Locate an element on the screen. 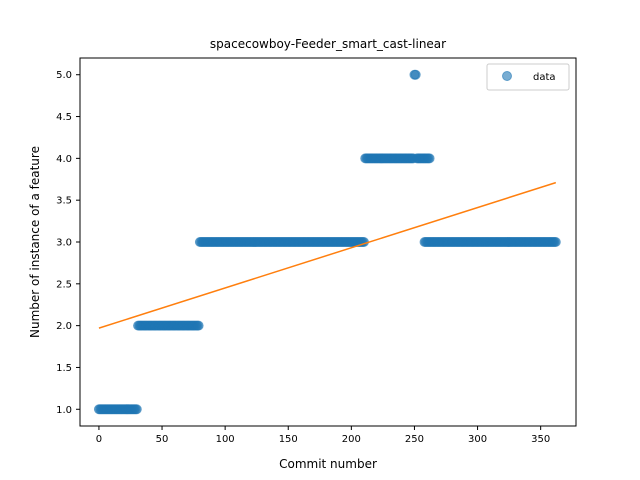 The image size is (640, 480). legend-box is located at coordinates (528, 77).